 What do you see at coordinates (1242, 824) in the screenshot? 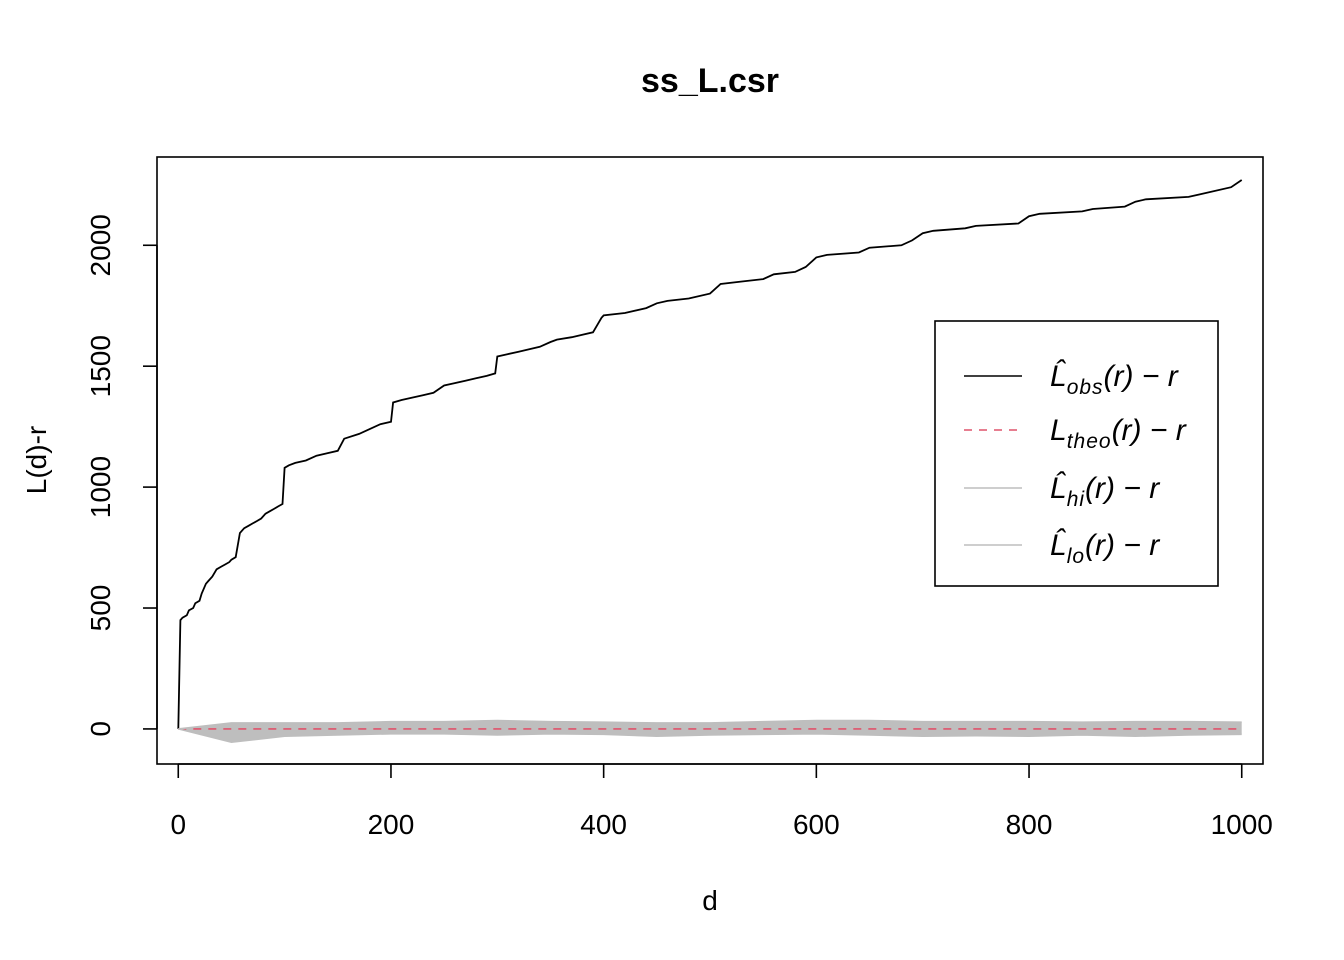
I see `x-tick-label: 1000` at bounding box center [1242, 824].